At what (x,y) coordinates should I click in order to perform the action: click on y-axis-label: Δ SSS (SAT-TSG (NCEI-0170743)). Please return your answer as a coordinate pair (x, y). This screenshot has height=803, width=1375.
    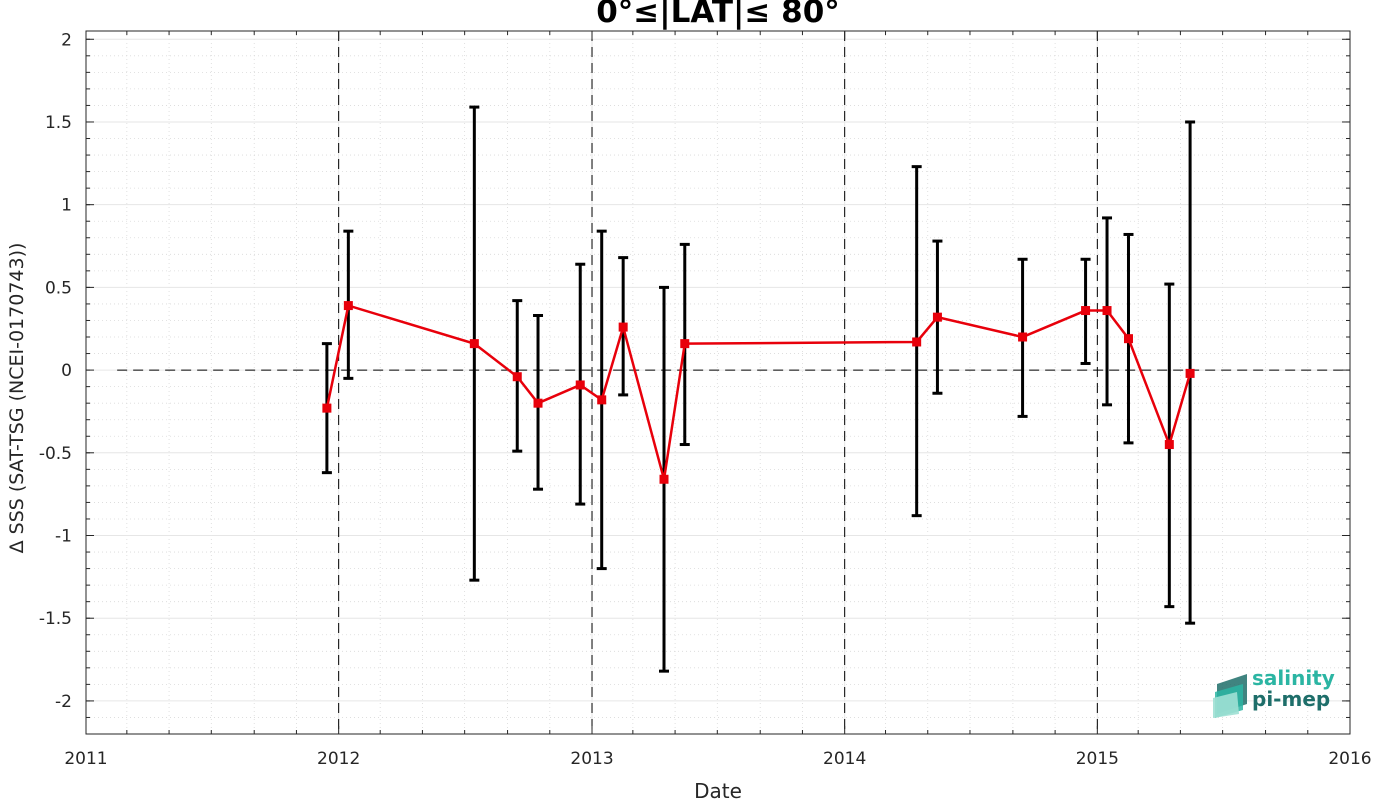
    Looking at the image, I should click on (17, 398).